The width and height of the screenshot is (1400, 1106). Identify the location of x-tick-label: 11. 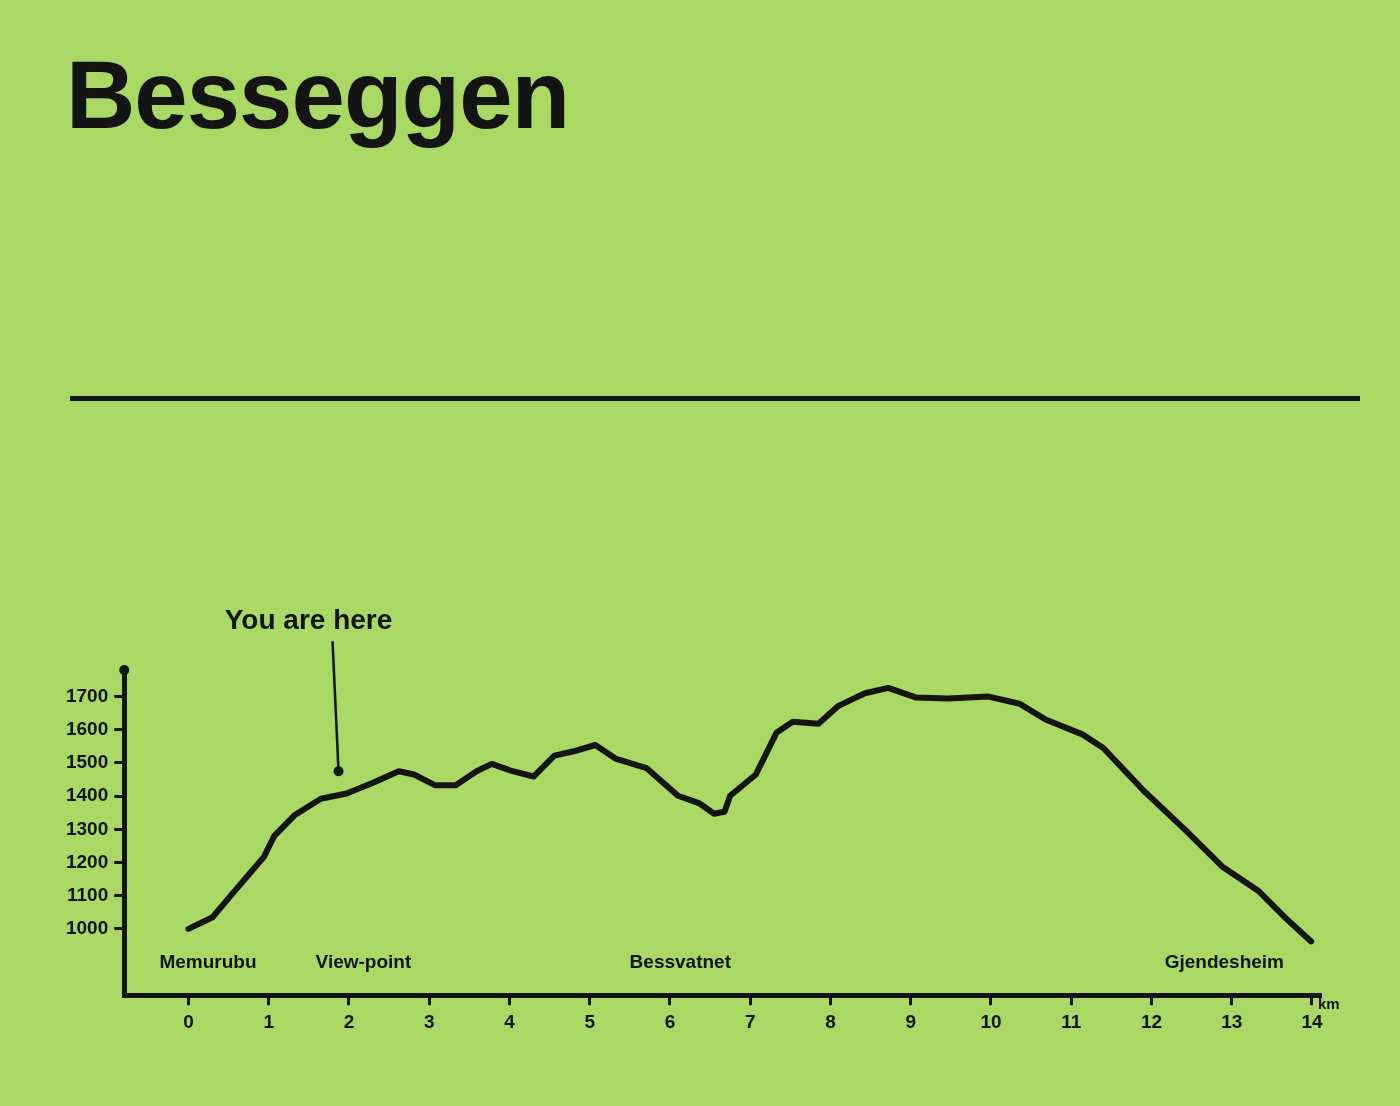
(1071, 1021).